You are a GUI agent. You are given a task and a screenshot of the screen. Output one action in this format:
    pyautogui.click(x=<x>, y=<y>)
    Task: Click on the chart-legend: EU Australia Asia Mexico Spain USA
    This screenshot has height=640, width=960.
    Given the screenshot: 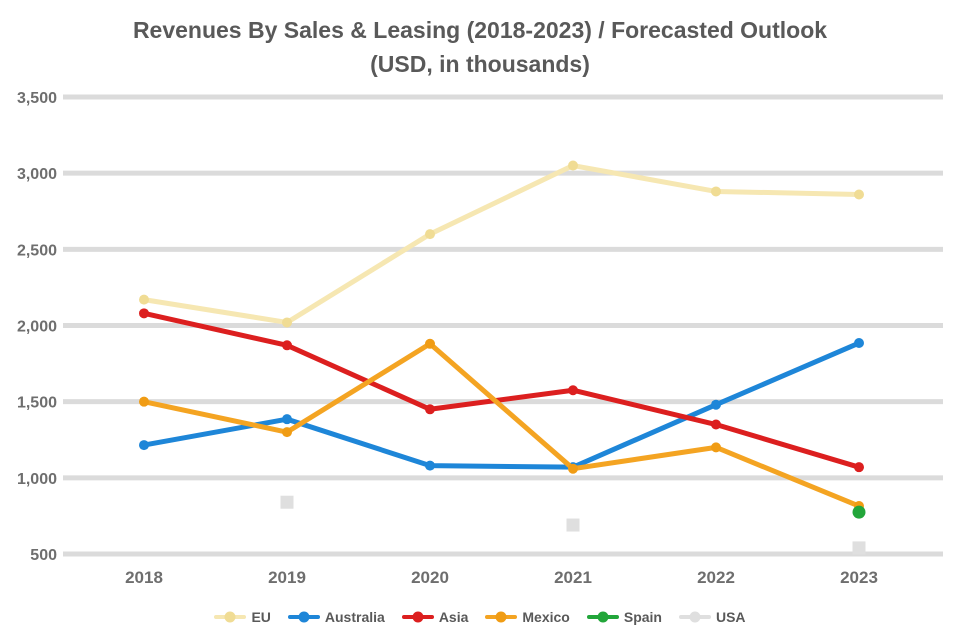 What is the action you would take?
    pyautogui.click(x=480, y=617)
    